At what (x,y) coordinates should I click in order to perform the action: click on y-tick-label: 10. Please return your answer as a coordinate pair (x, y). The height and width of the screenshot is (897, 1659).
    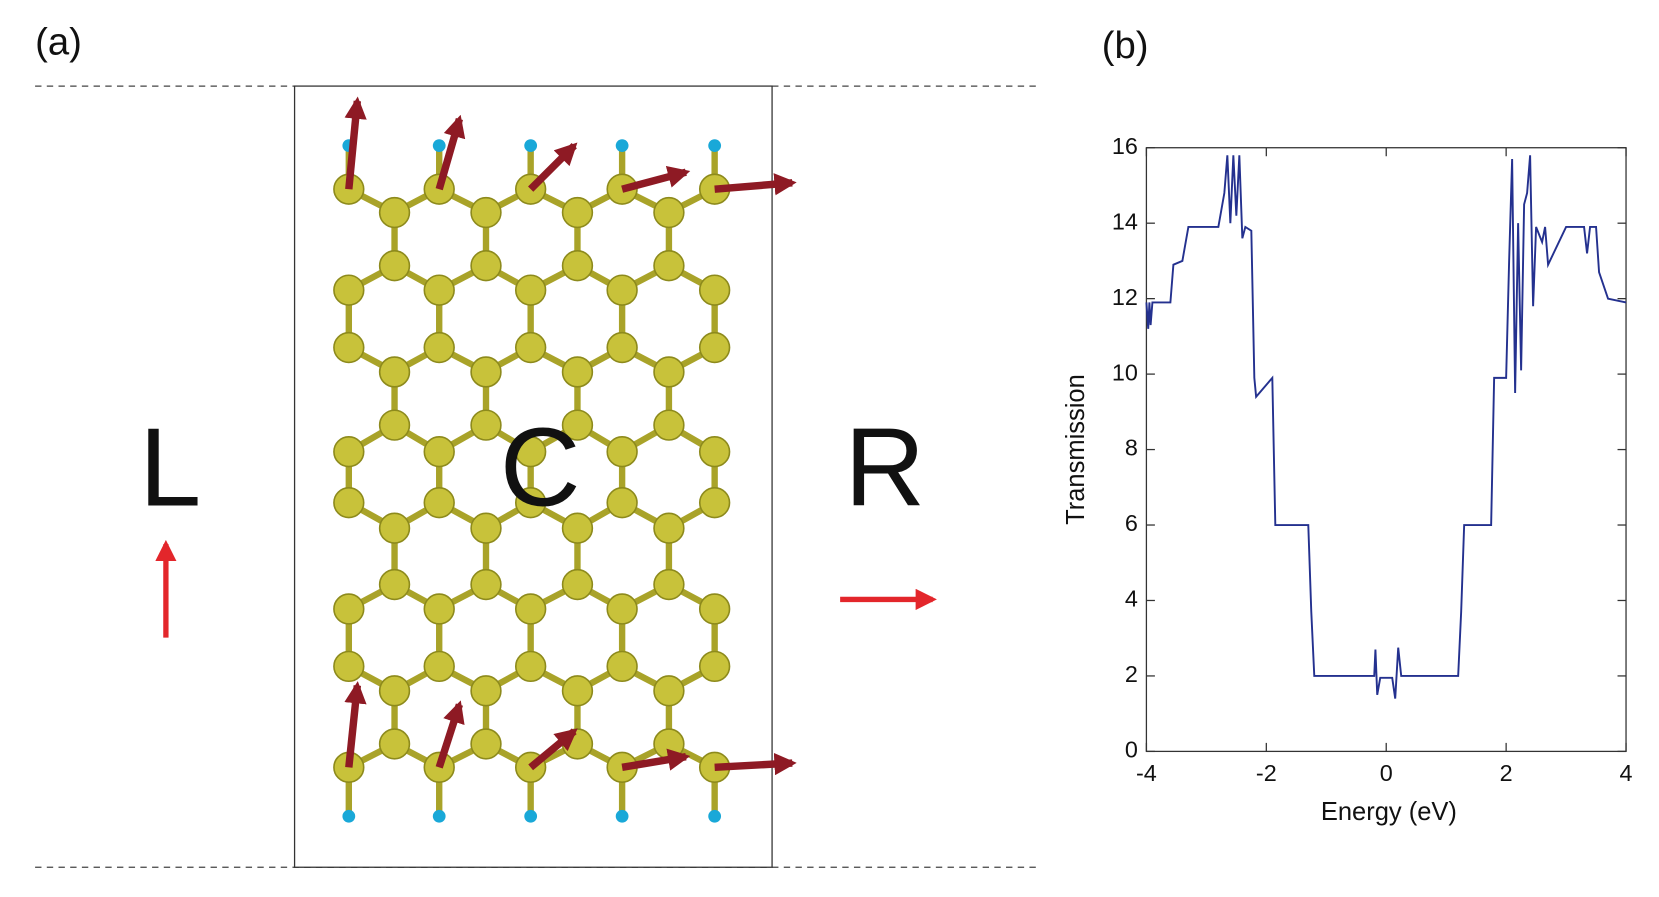
    Looking at the image, I should click on (1125, 372).